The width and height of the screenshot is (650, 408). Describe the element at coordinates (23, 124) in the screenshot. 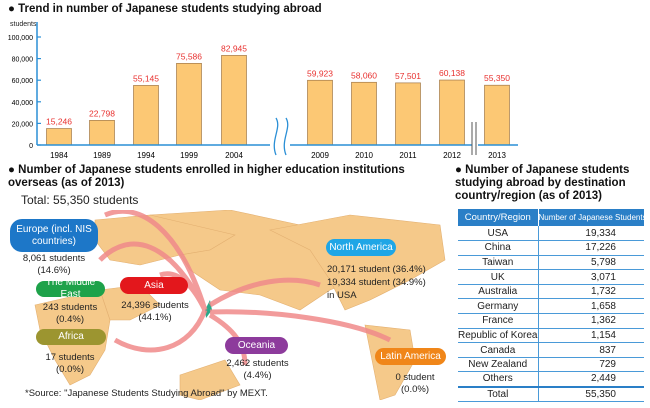

I see `y-tick-label: 20,000` at that location.